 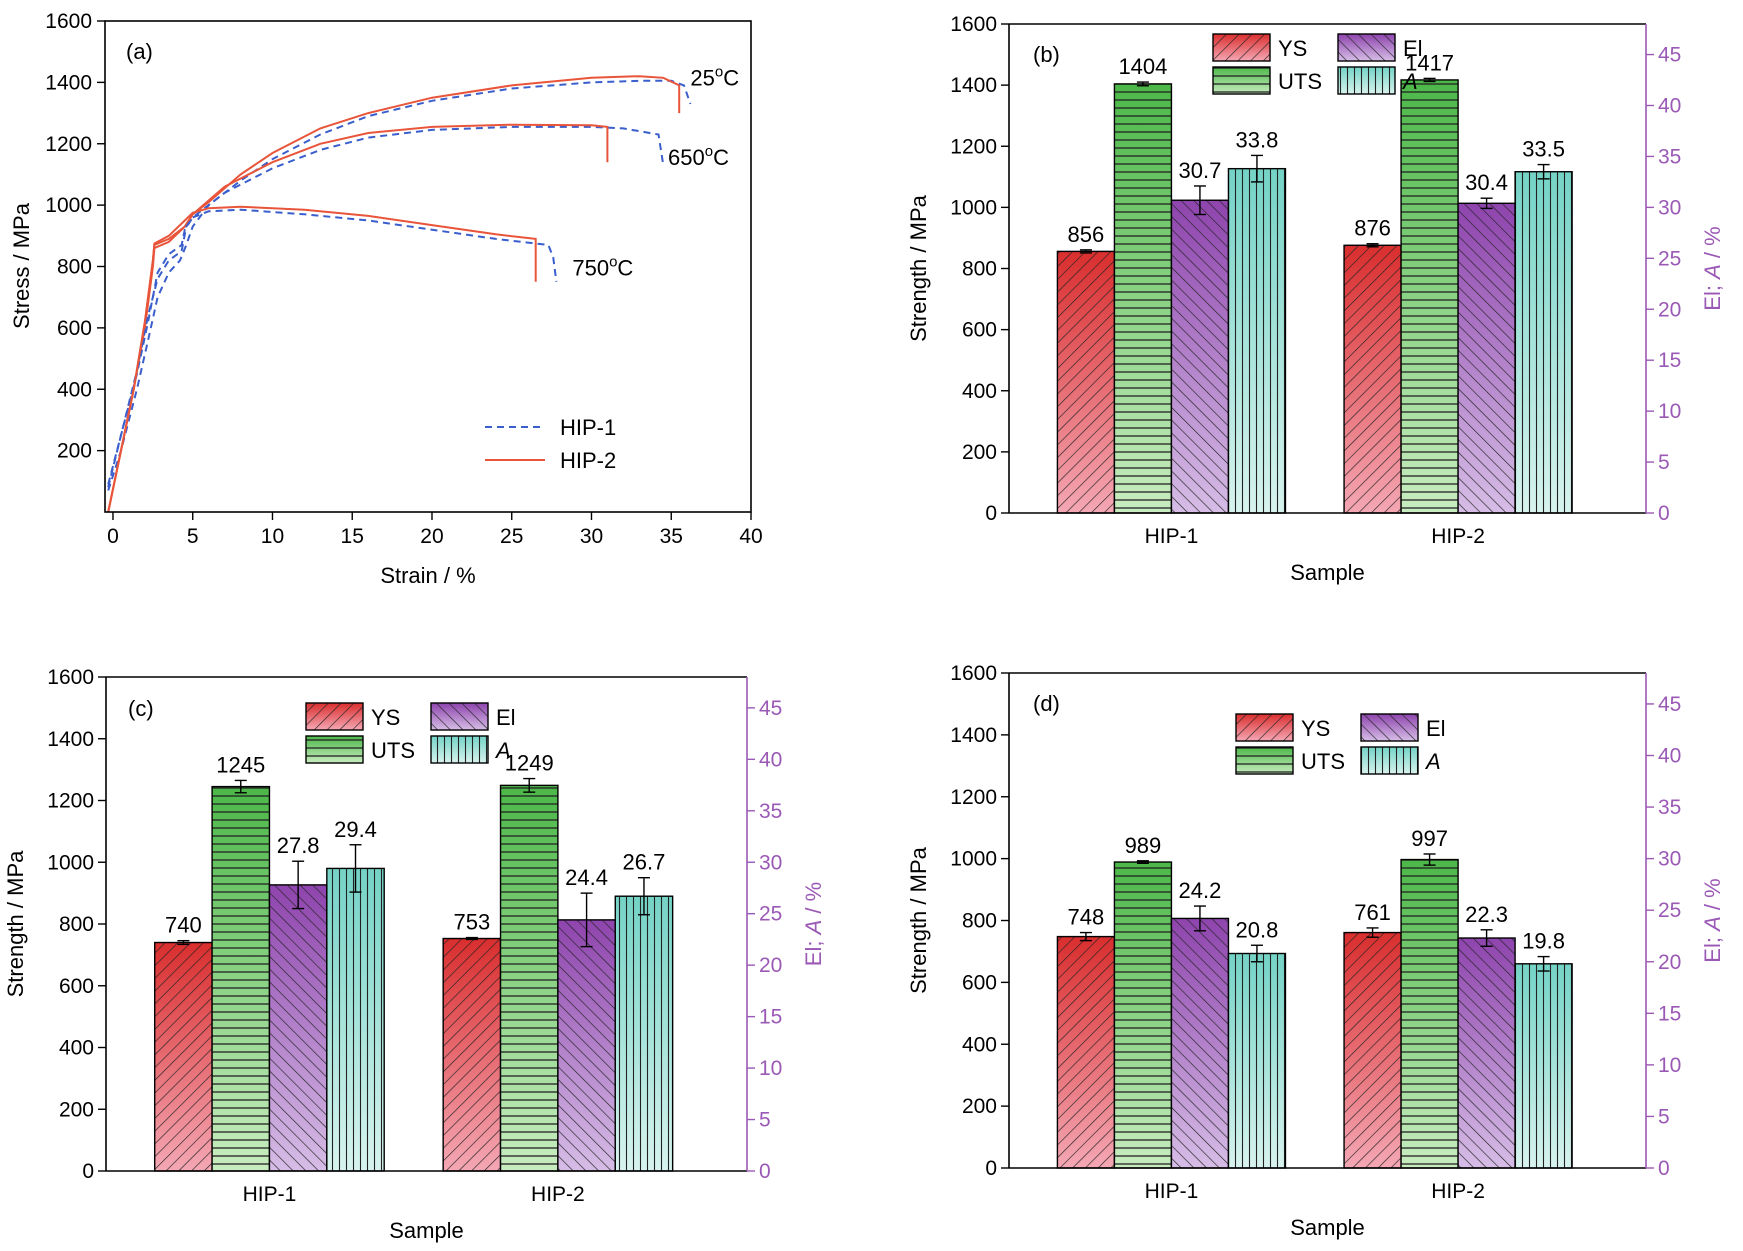 I want to click on data-label: 24.4, so click(x=586, y=877).